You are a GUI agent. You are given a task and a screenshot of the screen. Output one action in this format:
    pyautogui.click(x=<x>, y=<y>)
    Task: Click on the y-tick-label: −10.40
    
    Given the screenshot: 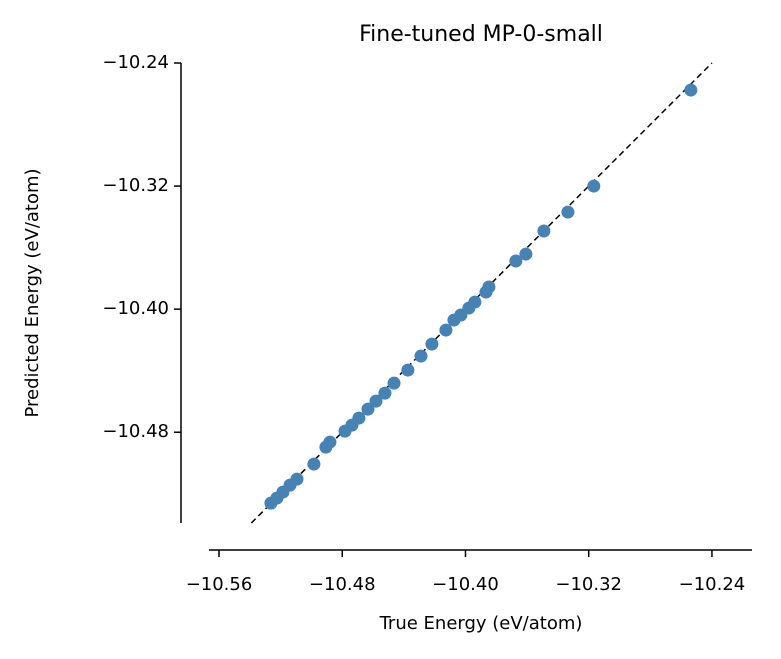 What is the action you would take?
    pyautogui.click(x=135, y=308)
    